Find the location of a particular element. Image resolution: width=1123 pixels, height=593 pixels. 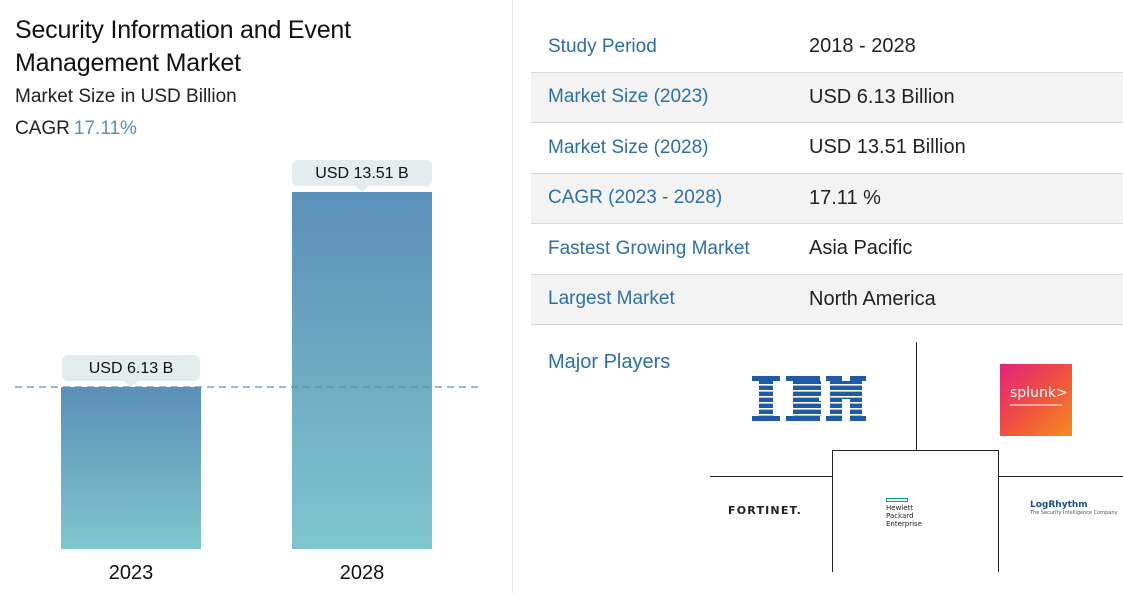

splunk-logo: splunk> is located at coordinates (1036, 400).